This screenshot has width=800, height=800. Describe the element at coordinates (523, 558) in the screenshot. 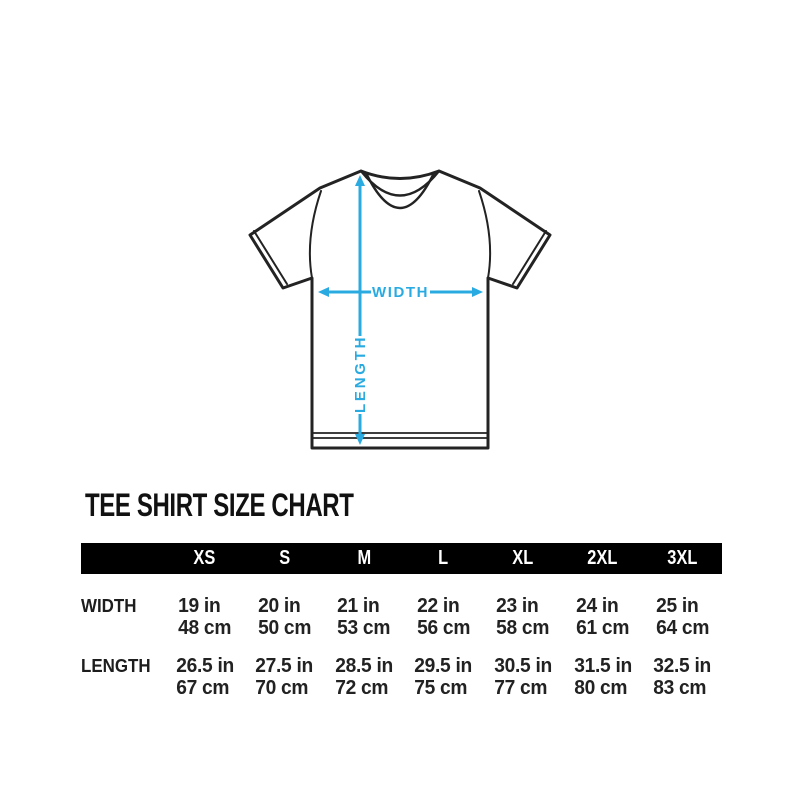

I see `header-size-xl: XL` at that location.